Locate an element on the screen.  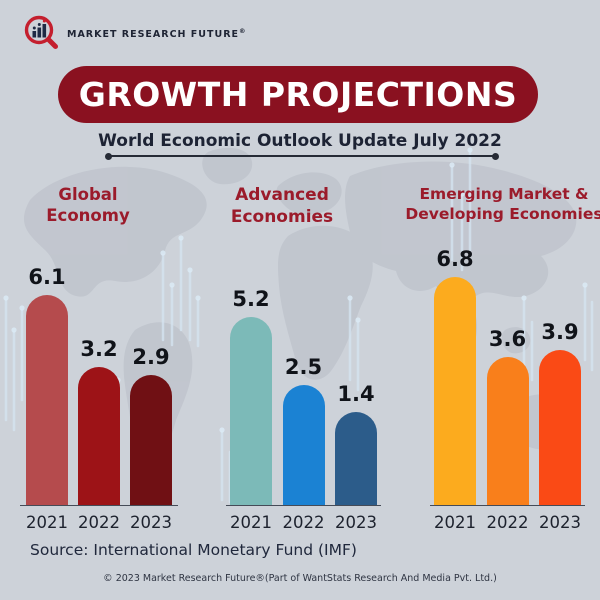
subtitle-underline is located at coordinates (302, 156).